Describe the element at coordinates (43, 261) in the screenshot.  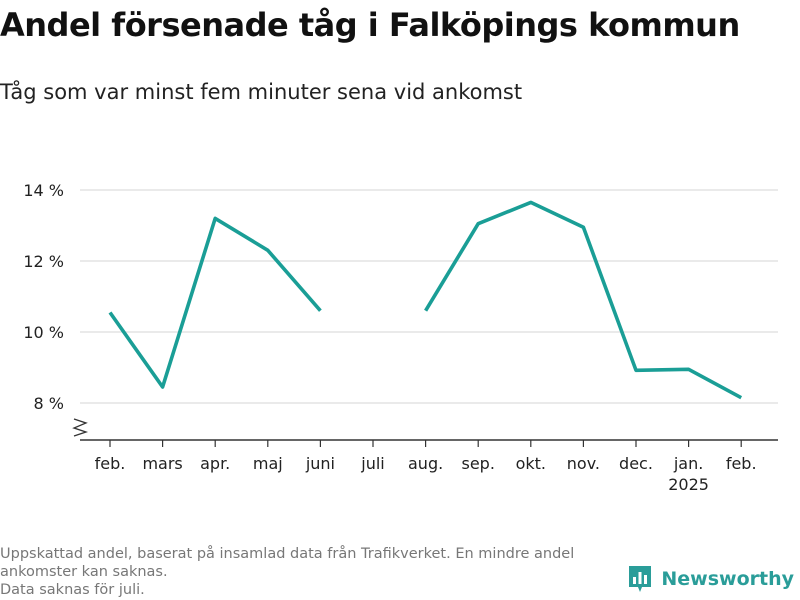
I see `y-tick-label: 12 %` at that location.